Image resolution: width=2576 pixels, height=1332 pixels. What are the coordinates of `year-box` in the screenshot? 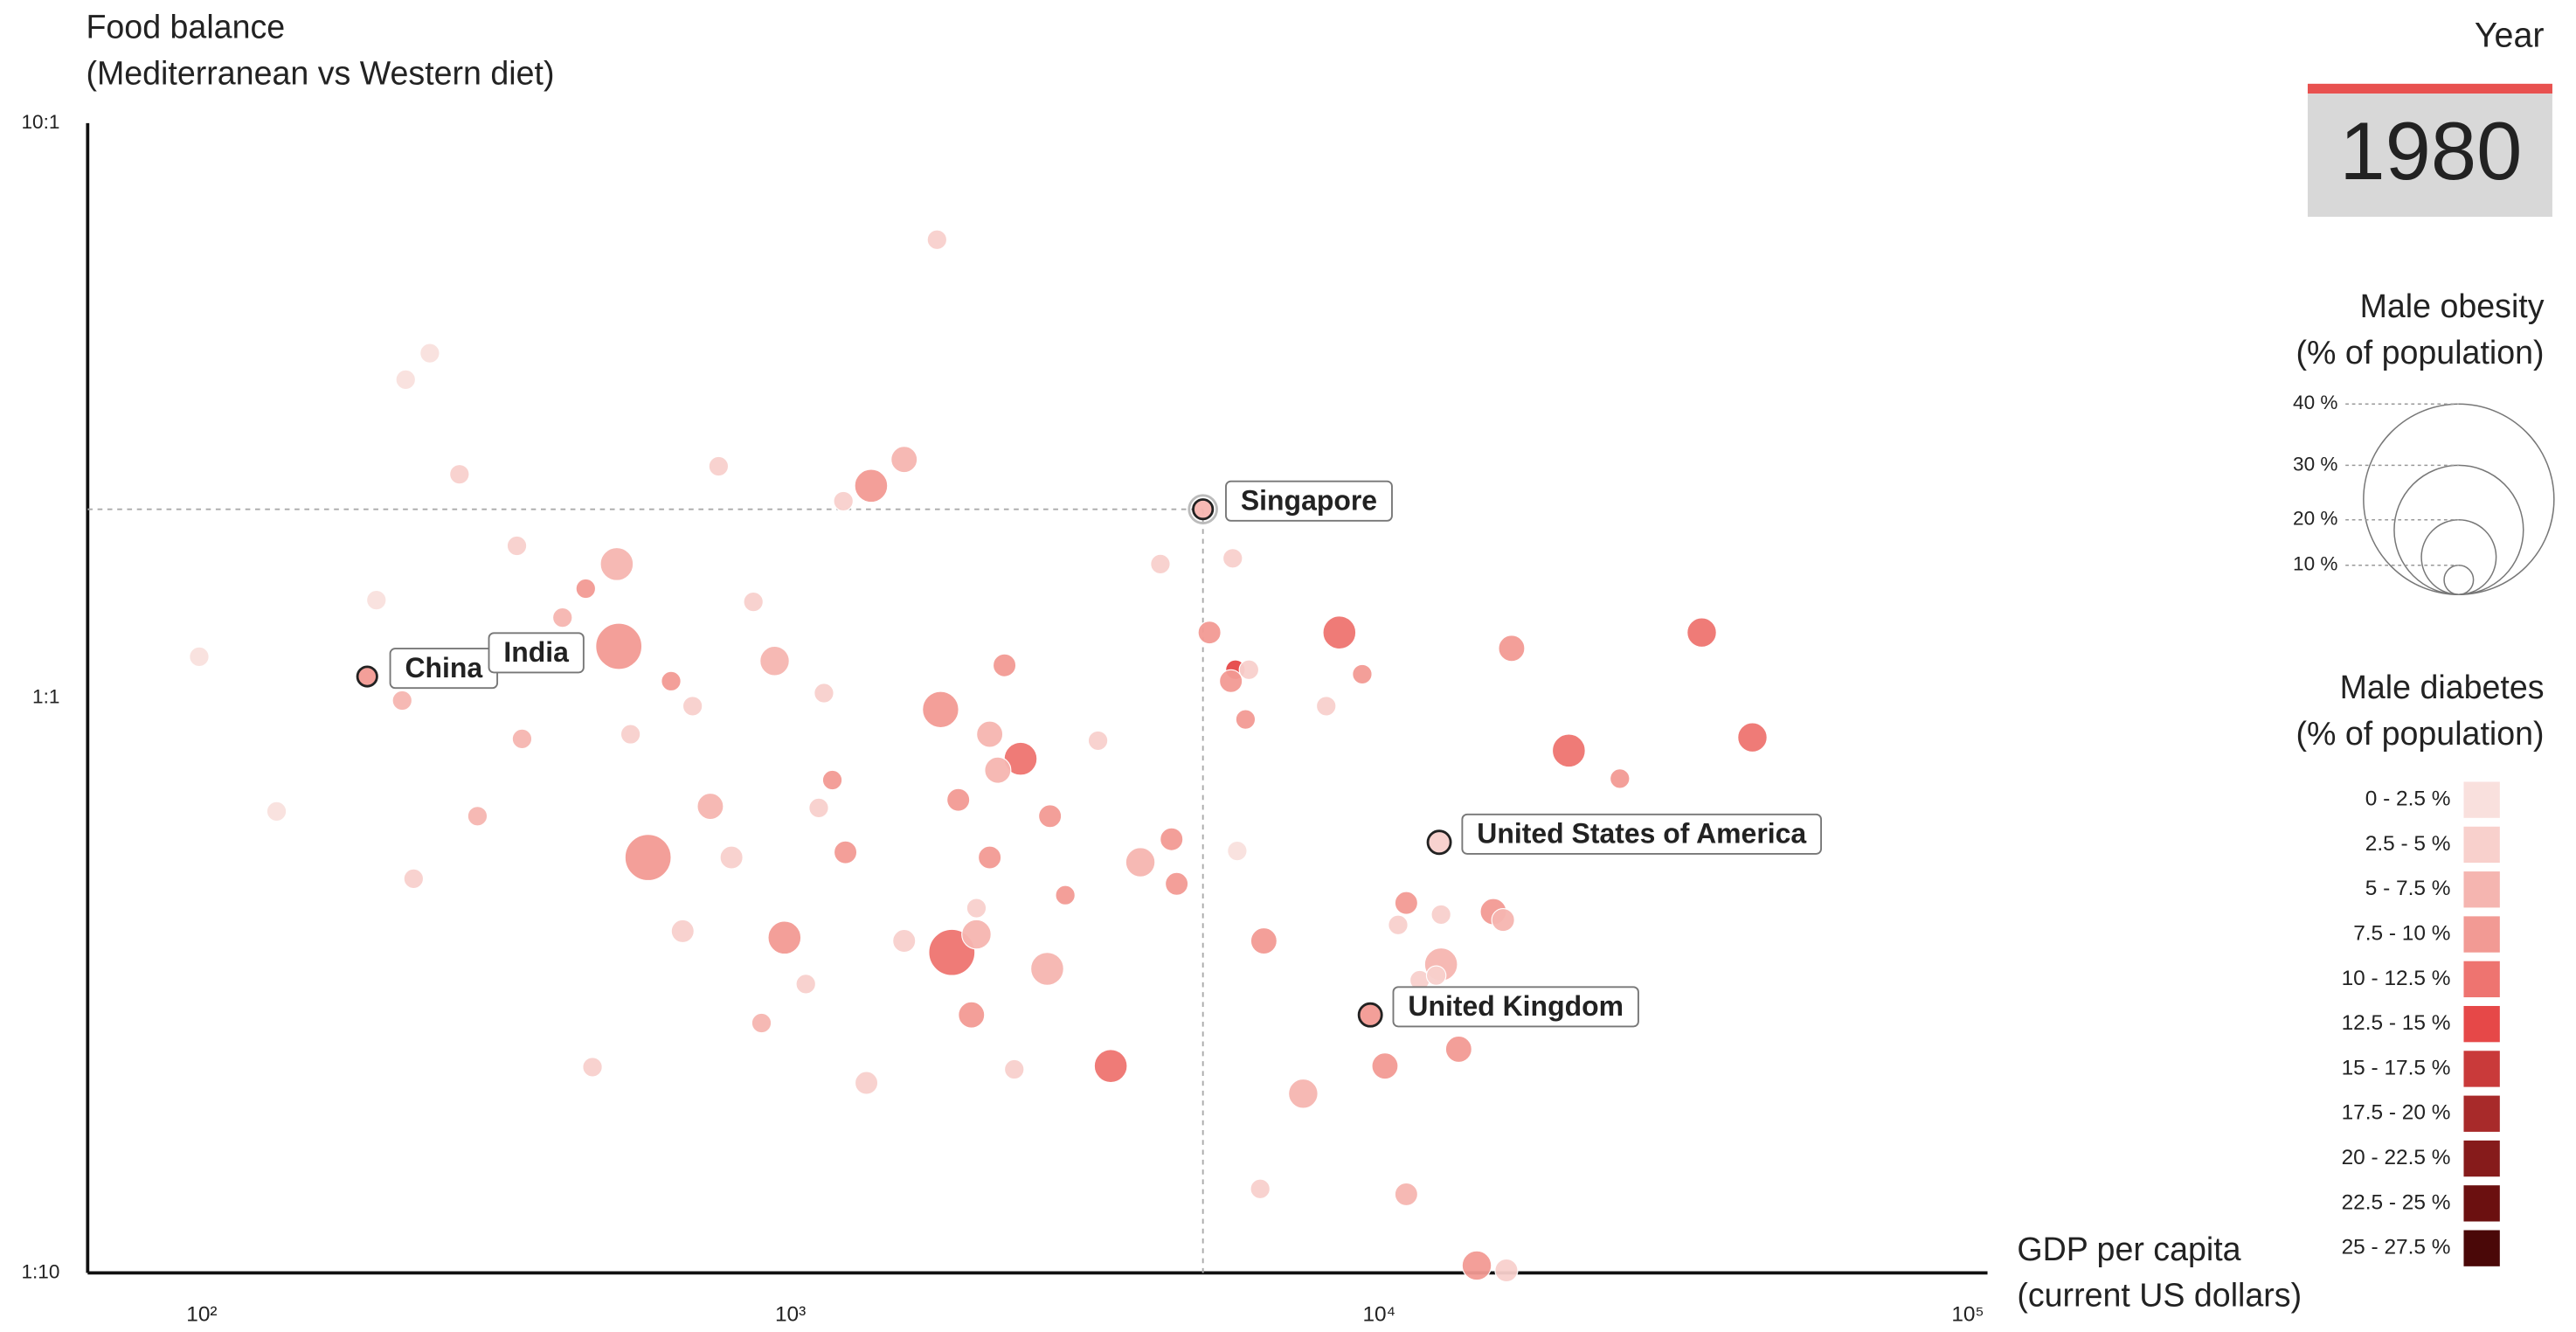 It's located at (2429, 156).